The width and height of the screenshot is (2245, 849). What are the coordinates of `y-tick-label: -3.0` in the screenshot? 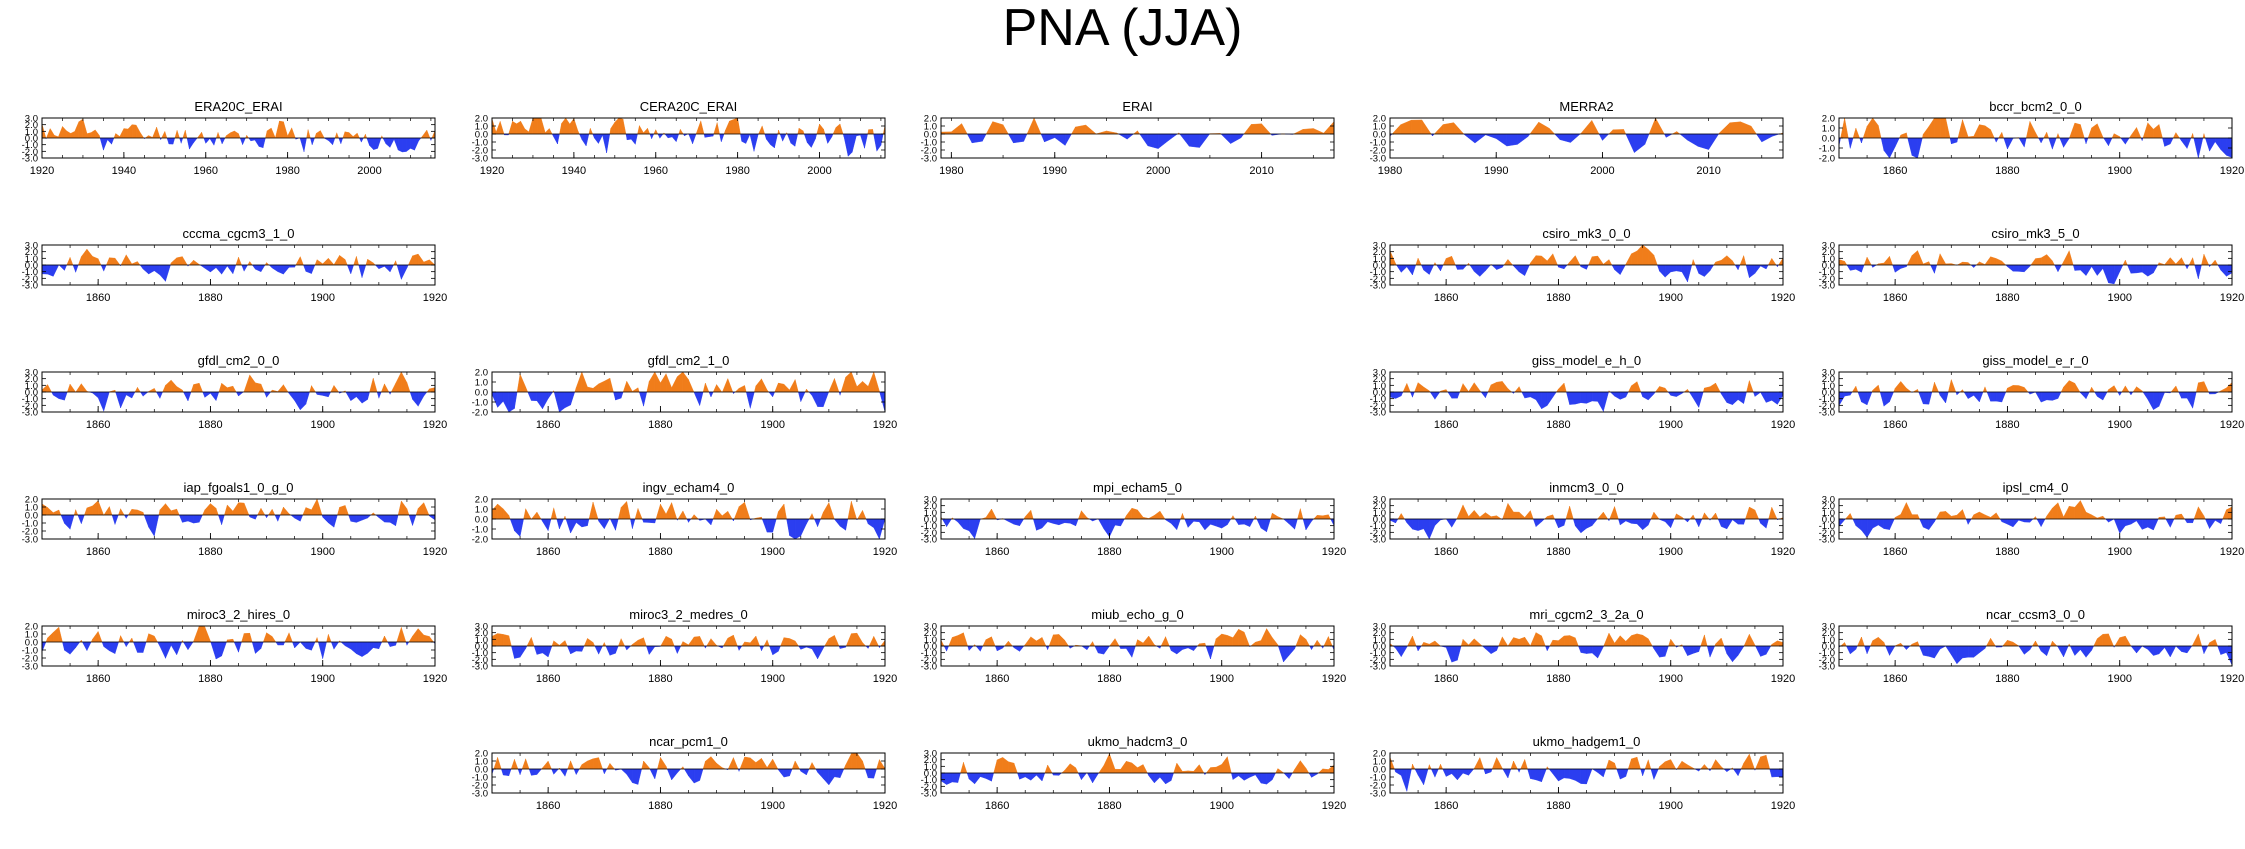 It's located at (1827, 667).